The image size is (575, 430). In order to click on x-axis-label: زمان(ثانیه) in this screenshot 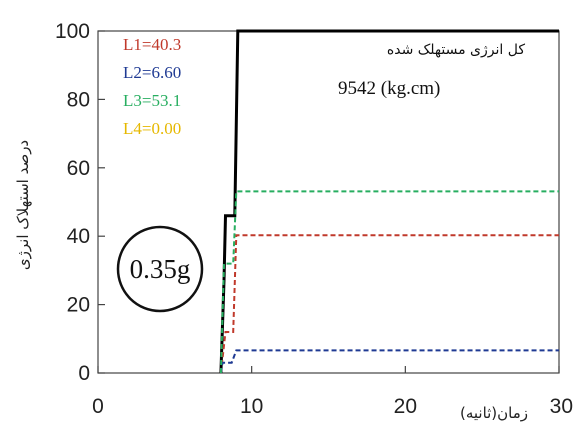, I will do `click(494, 413)`.